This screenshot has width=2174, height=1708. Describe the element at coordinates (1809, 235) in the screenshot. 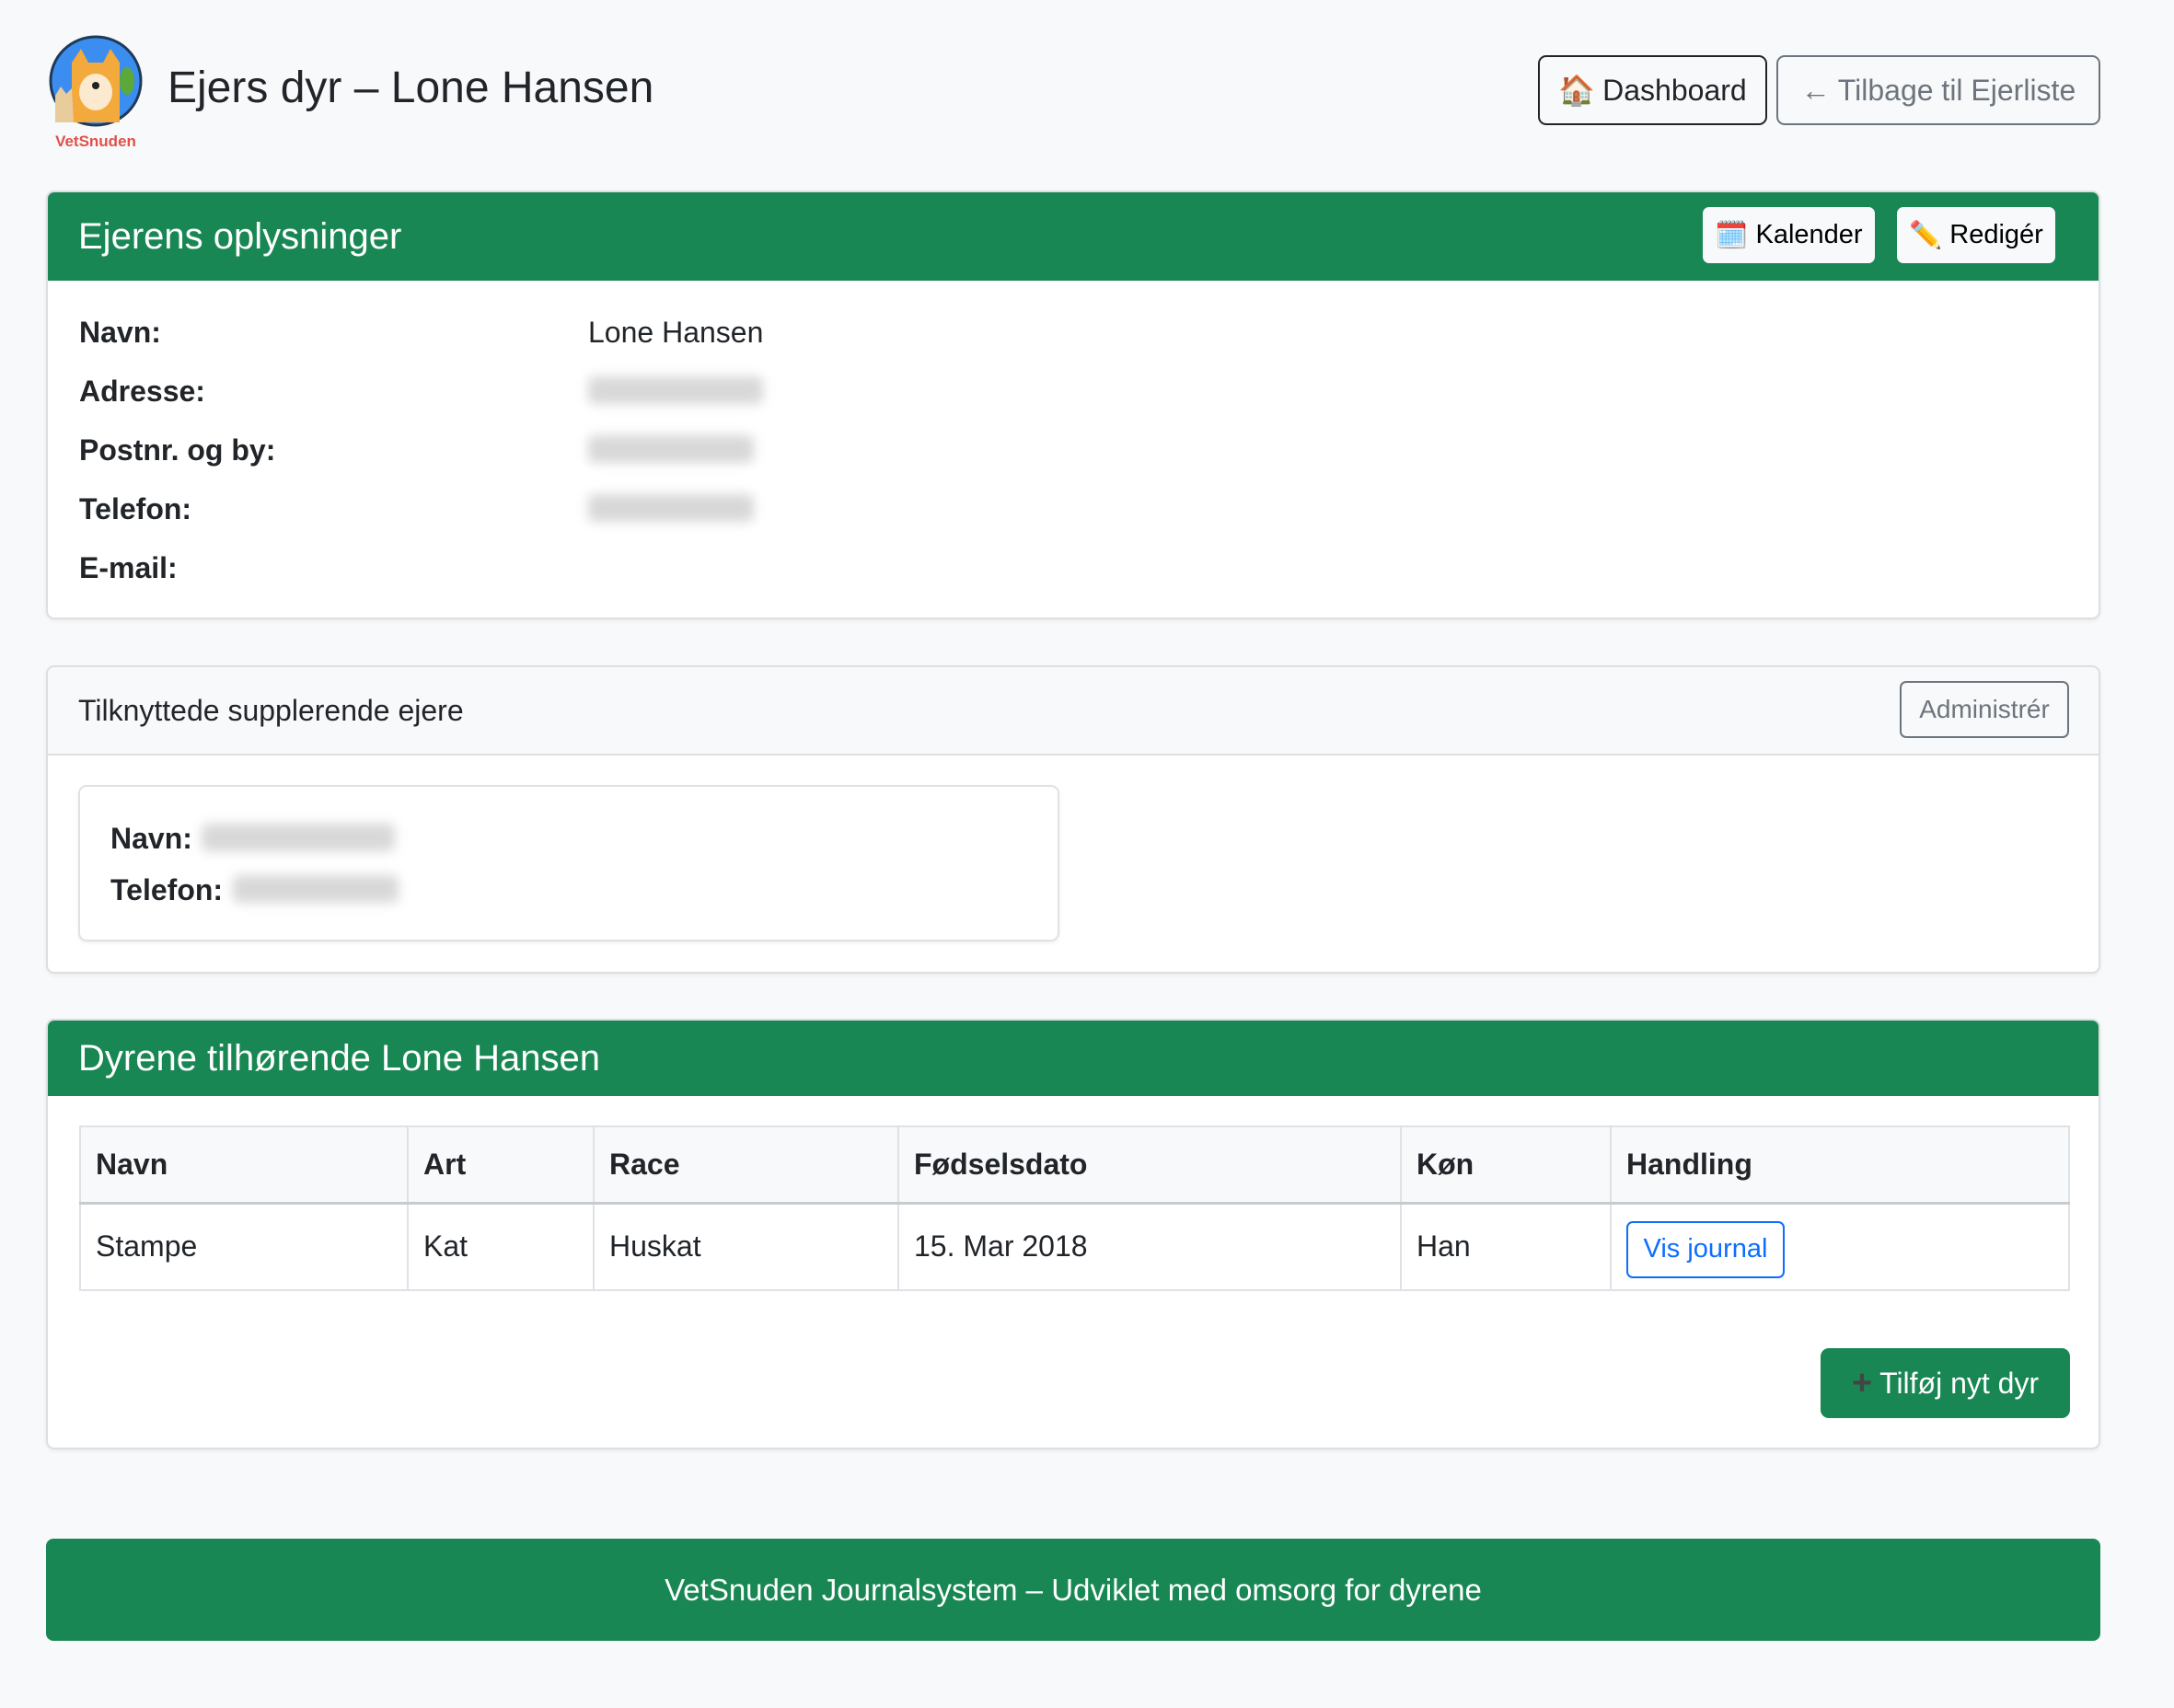

I see `calendar-label: Kalender` at that location.